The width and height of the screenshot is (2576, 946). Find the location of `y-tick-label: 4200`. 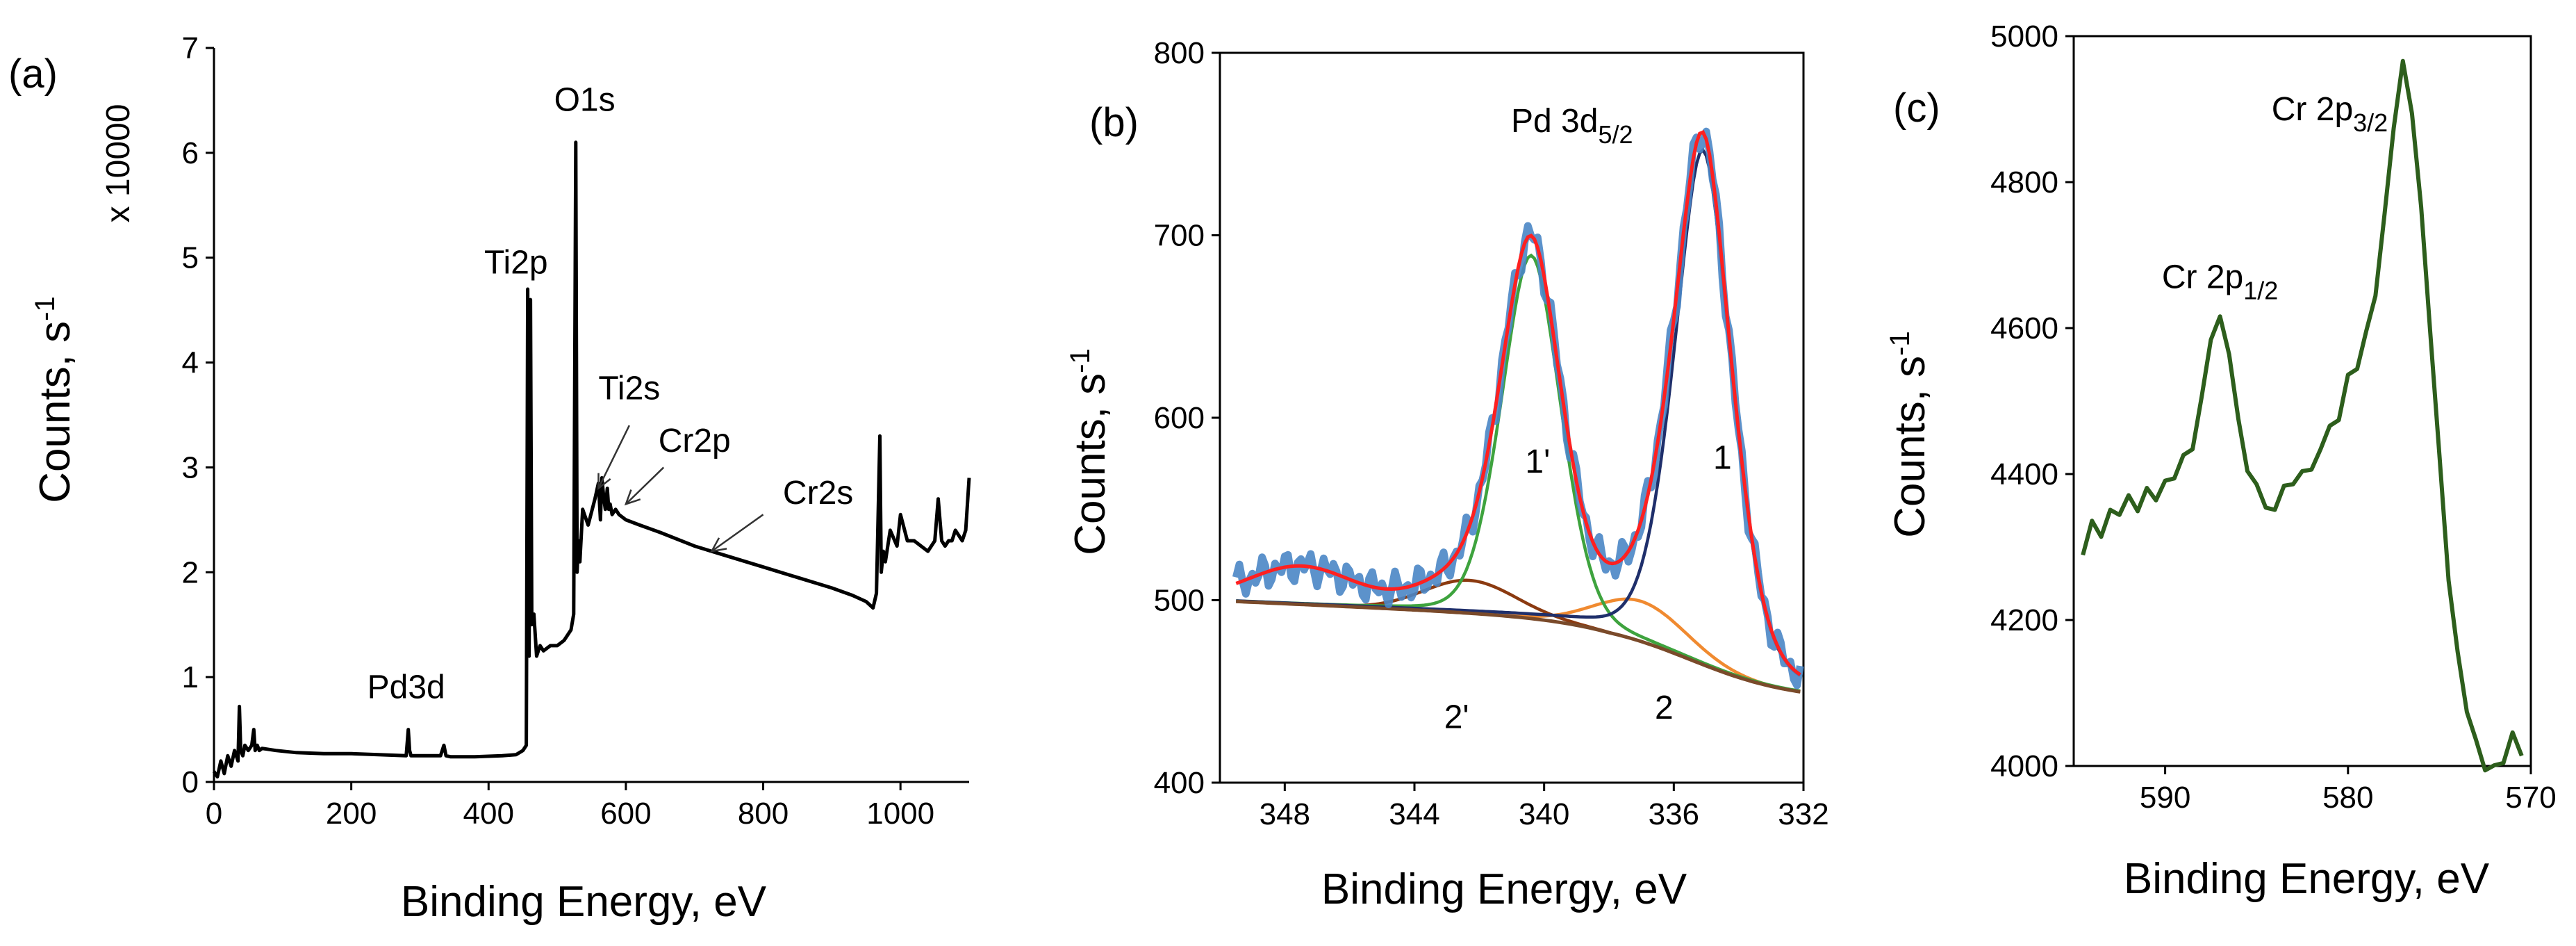

y-tick-label: 4200 is located at coordinates (2024, 620).